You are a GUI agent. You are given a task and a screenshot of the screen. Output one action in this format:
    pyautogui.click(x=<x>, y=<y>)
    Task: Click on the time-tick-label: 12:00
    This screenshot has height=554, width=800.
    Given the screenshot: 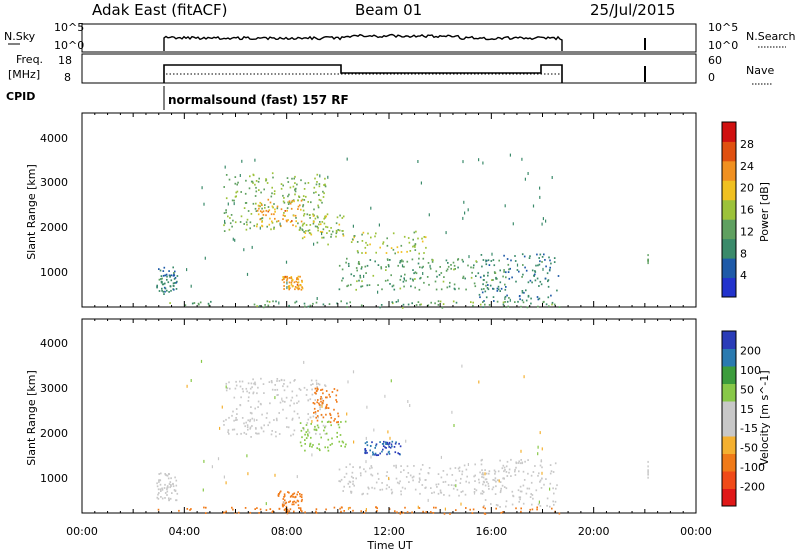 What is the action you would take?
    pyautogui.click(x=389, y=531)
    